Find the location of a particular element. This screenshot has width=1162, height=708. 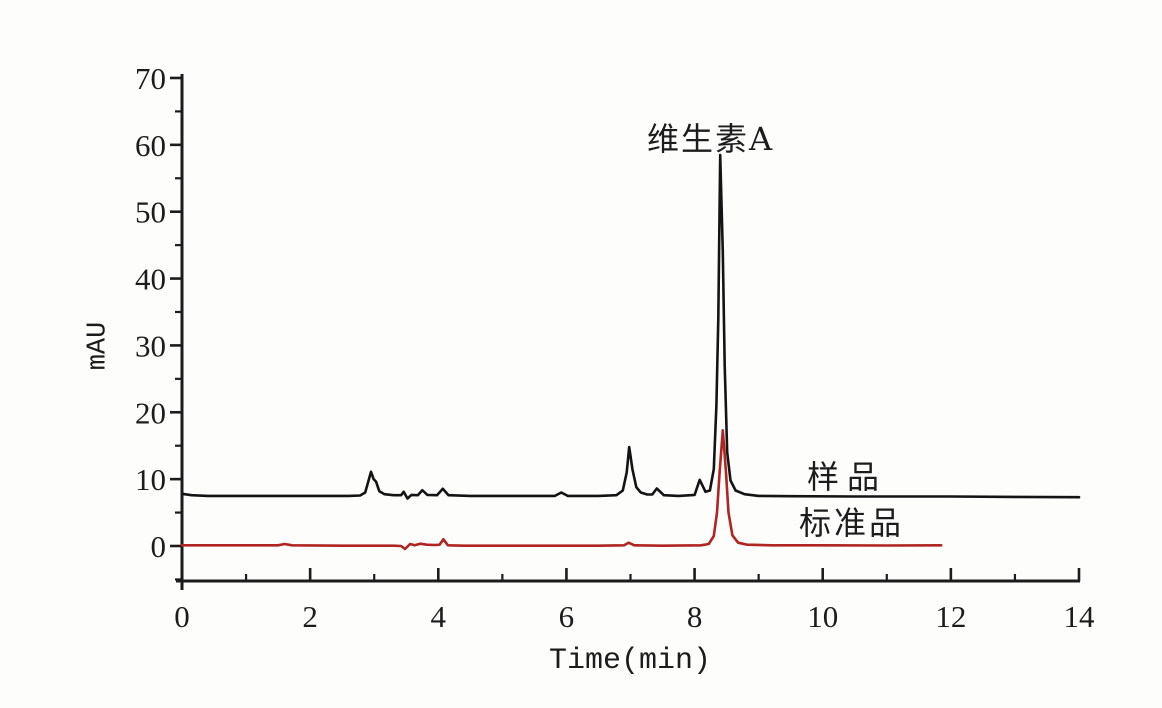

series-label-standard: 标准品 is located at coordinates (852, 523).